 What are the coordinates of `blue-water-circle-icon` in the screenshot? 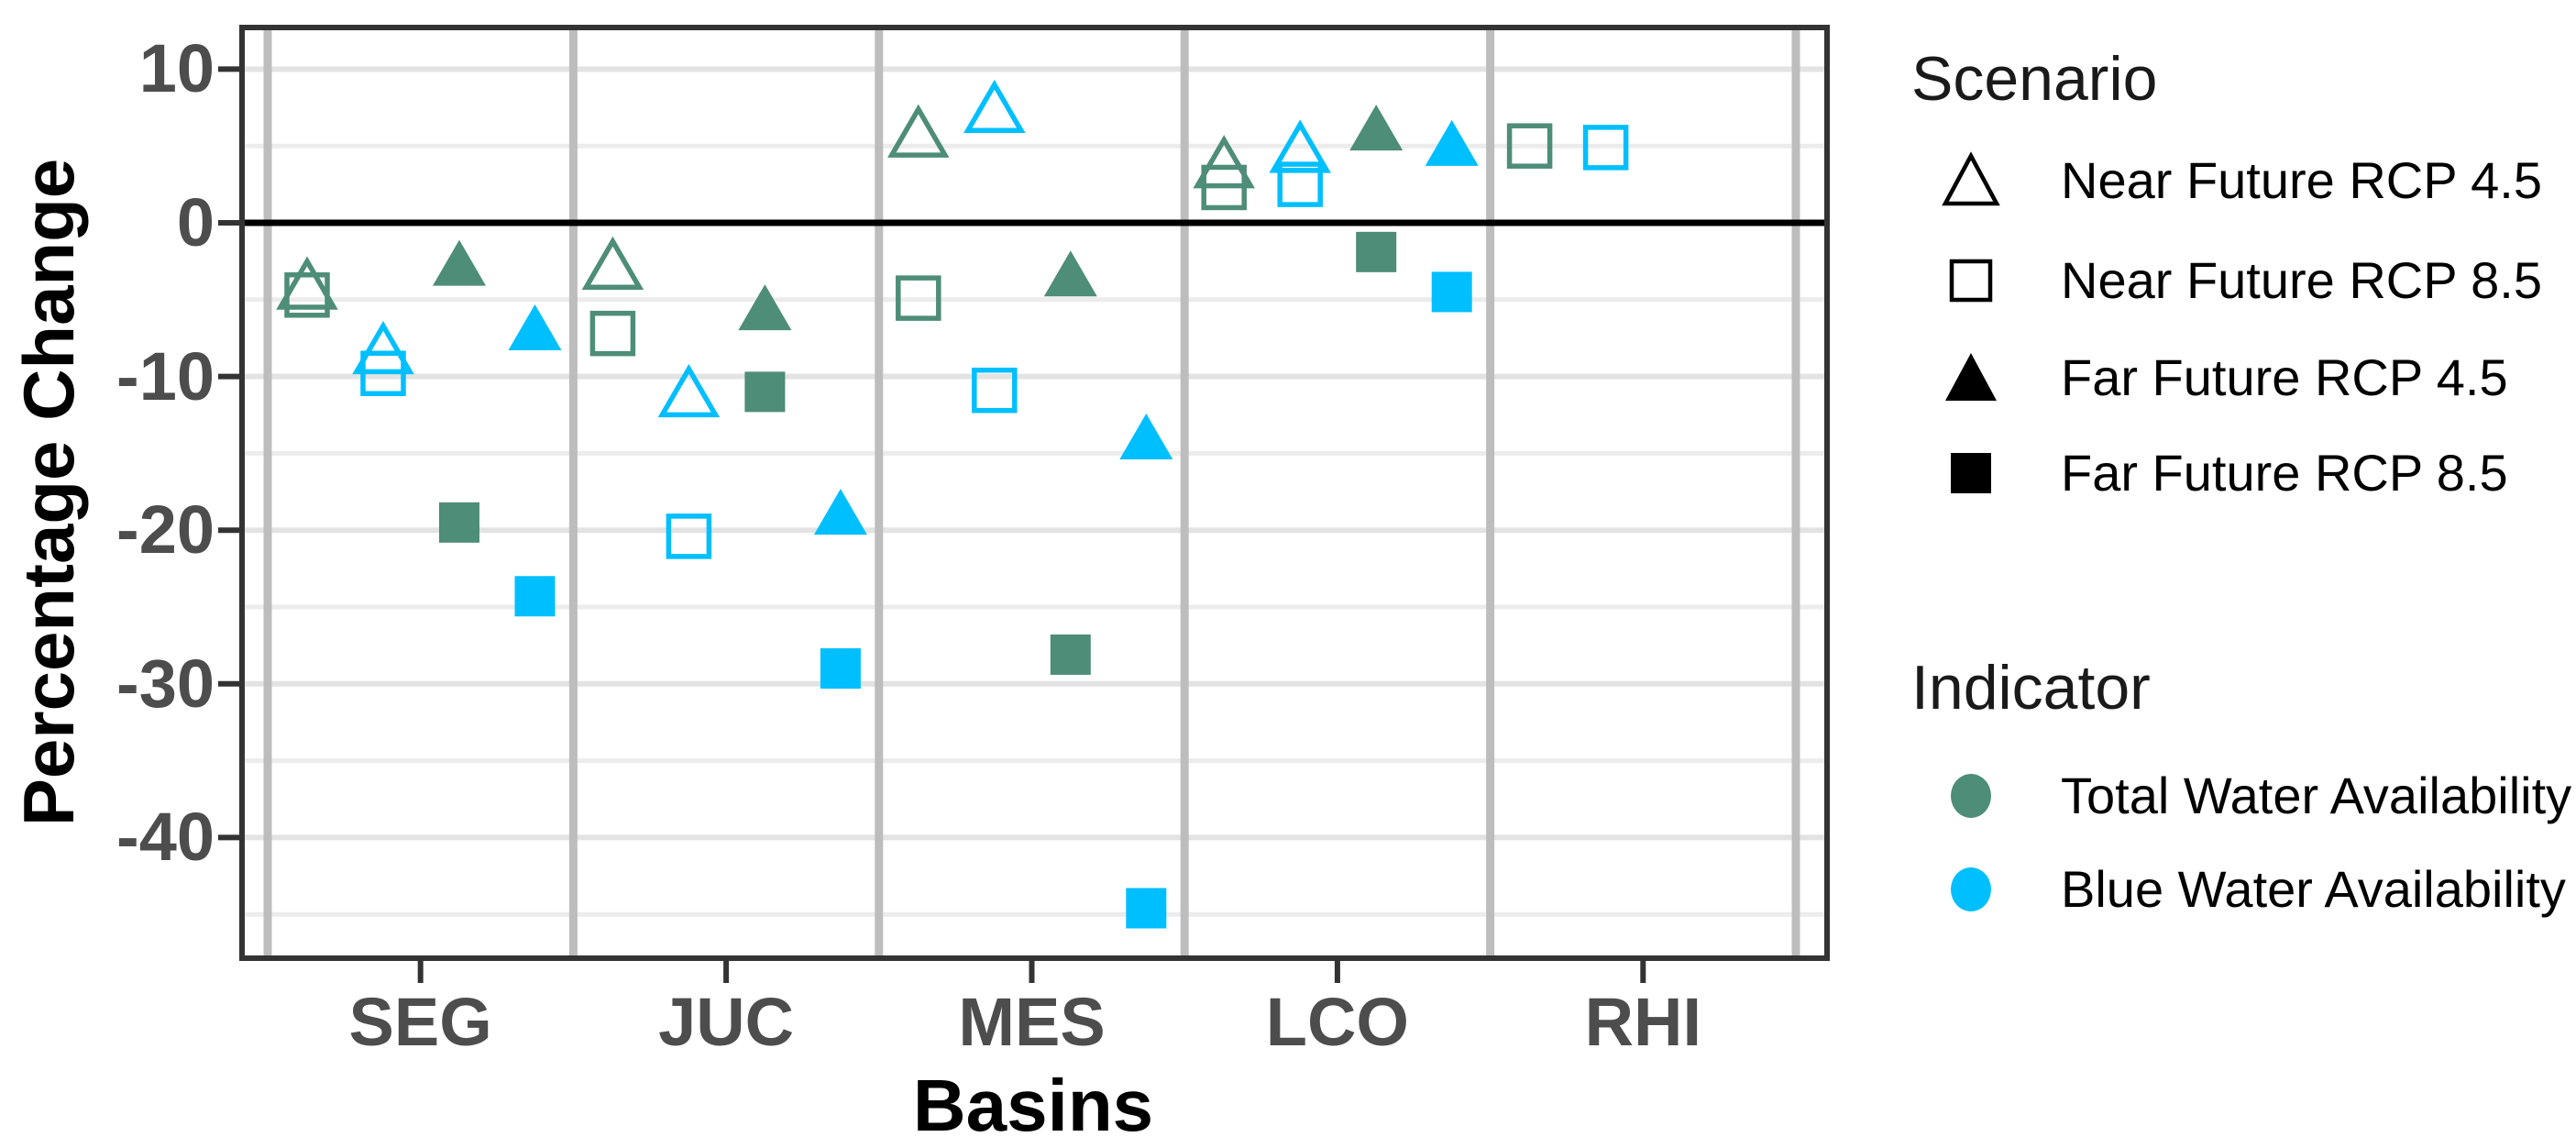 It's located at (1971, 891).